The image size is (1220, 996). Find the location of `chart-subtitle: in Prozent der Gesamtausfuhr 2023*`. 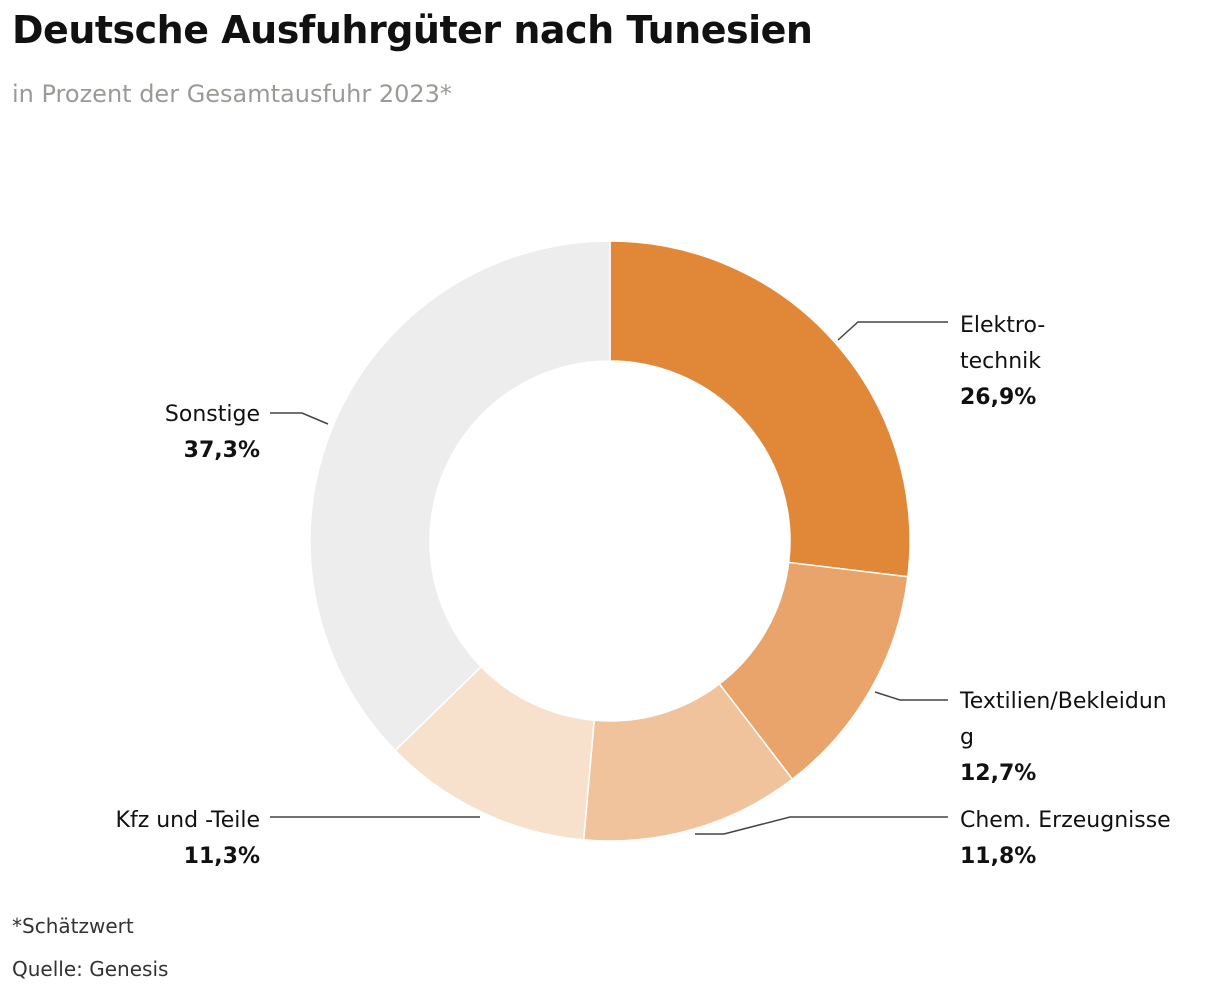

chart-subtitle: in Prozent der Gesamtausfuhr 2023* is located at coordinates (232, 94).